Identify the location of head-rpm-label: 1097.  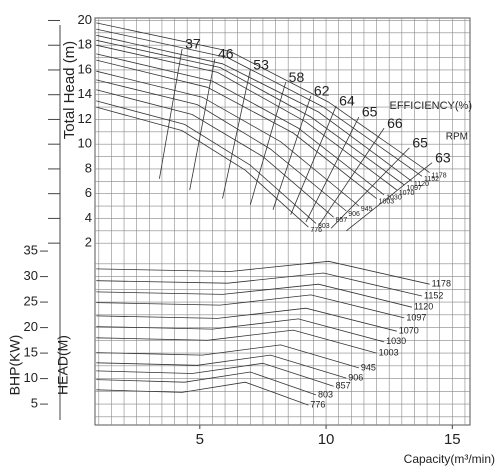
(414, 188).